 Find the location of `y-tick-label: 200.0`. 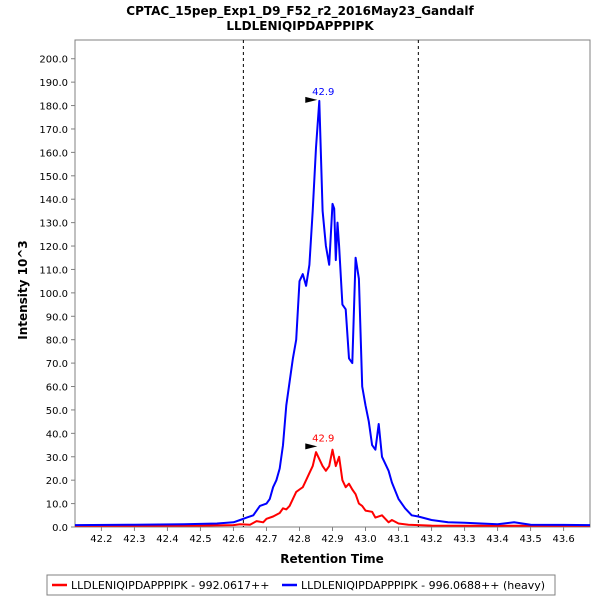

y-tick-label: 200.0 is located at coordinates (53, 60).